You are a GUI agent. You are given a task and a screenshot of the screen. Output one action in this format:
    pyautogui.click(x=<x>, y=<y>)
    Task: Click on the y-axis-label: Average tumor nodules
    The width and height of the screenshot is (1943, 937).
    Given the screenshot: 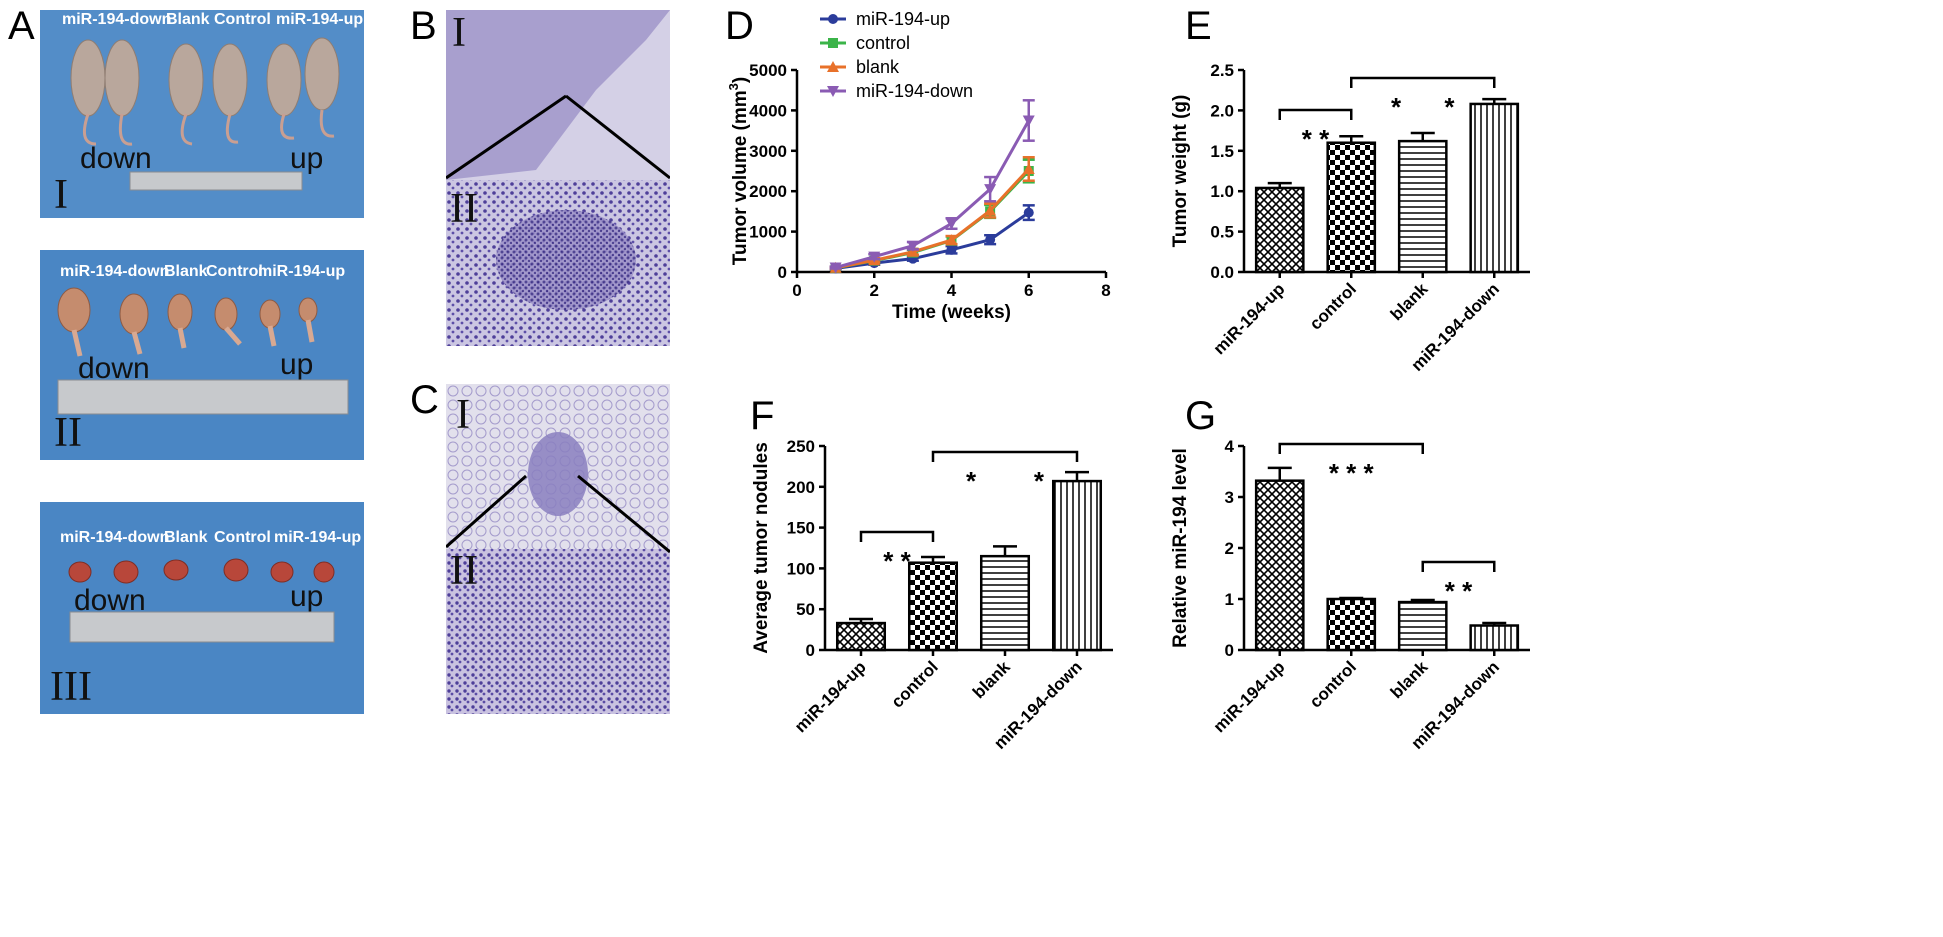 What is the action you would take?
    pyautogui.click(x=761, y=548)
    